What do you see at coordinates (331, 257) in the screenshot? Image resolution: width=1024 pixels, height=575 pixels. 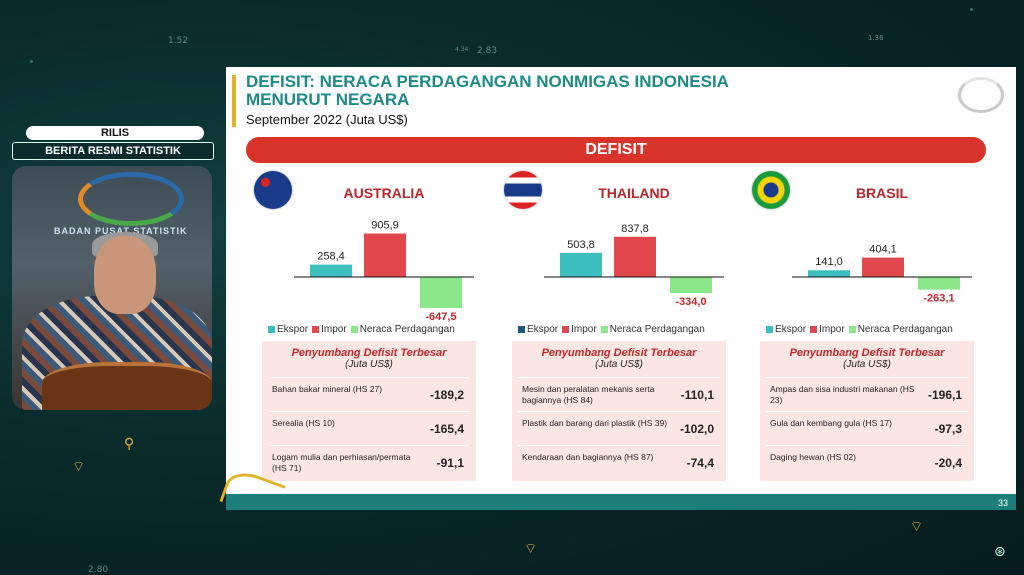 I see `data-label-ekspor: 258,4` at bounding box center [331, 257].